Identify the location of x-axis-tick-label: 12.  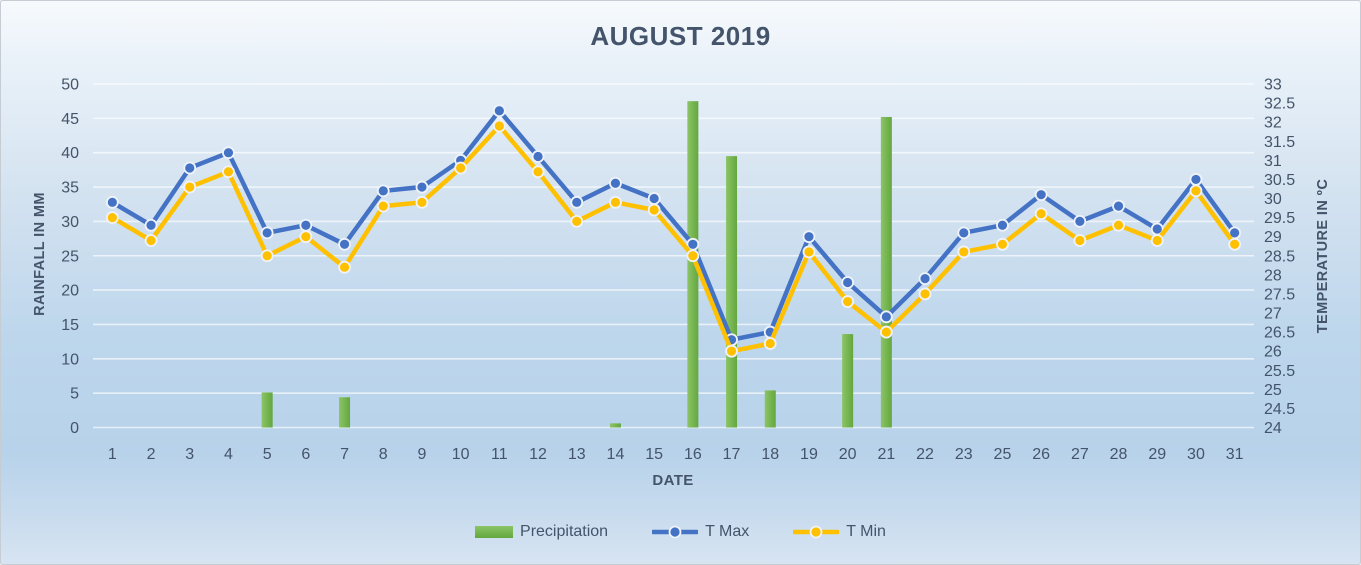
(538, 454).